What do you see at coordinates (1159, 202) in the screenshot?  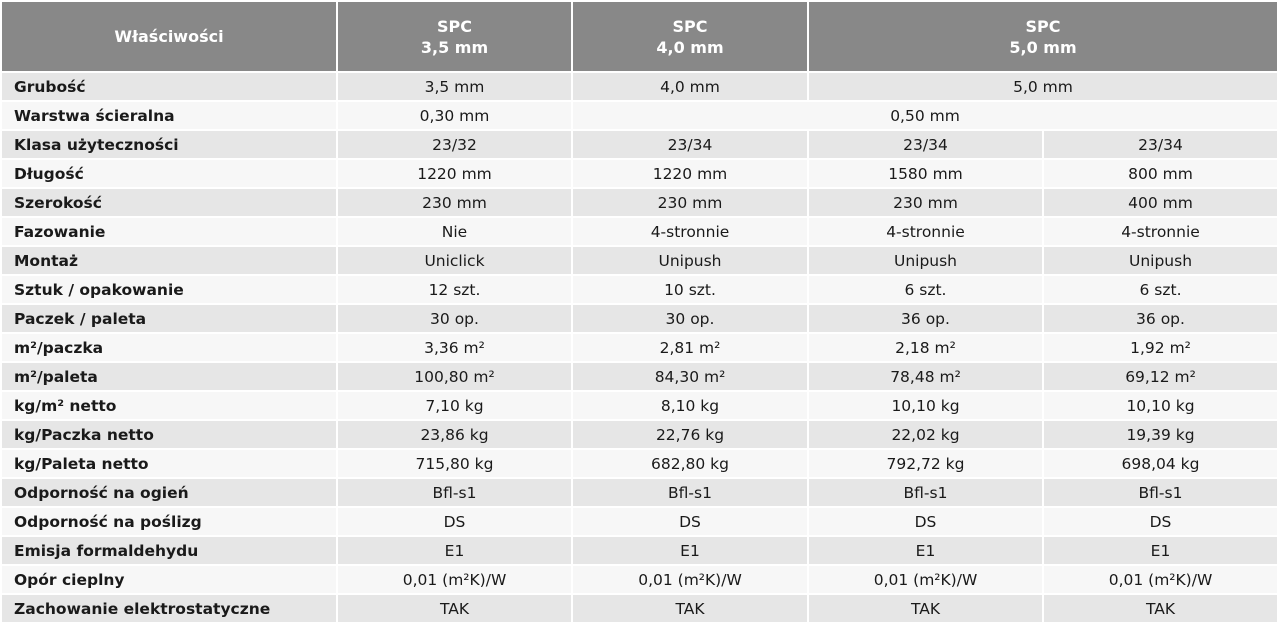 I see `cell-value: 400 mm` at bounding box center [1159, 202].